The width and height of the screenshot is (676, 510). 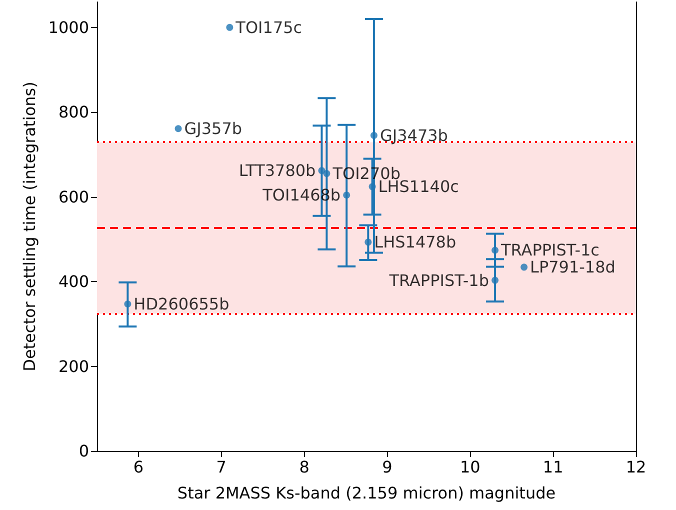 I want to click on y-tick-label: 1000, so click(x=68, y=27).